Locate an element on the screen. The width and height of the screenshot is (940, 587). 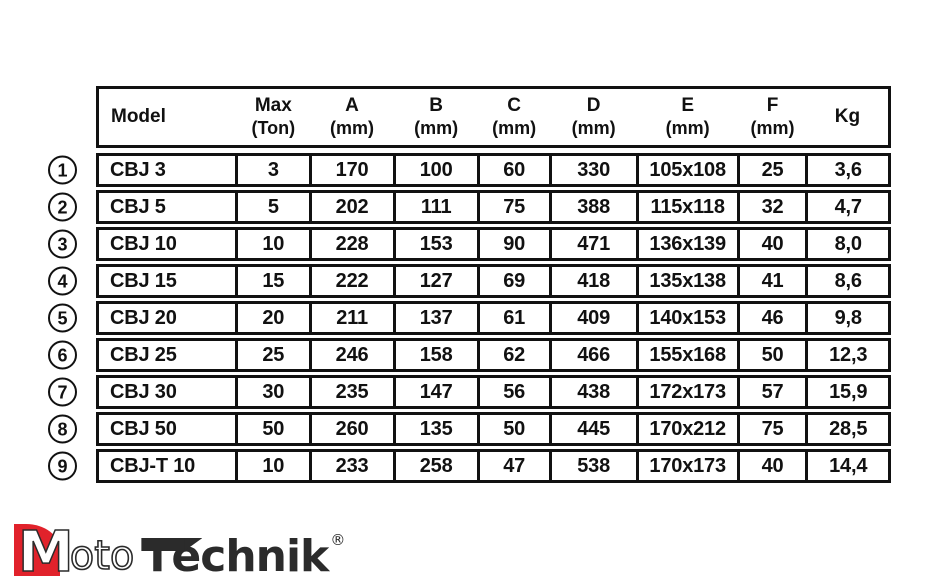
cell-e: 140x153 is located at coordinates (687, 318).